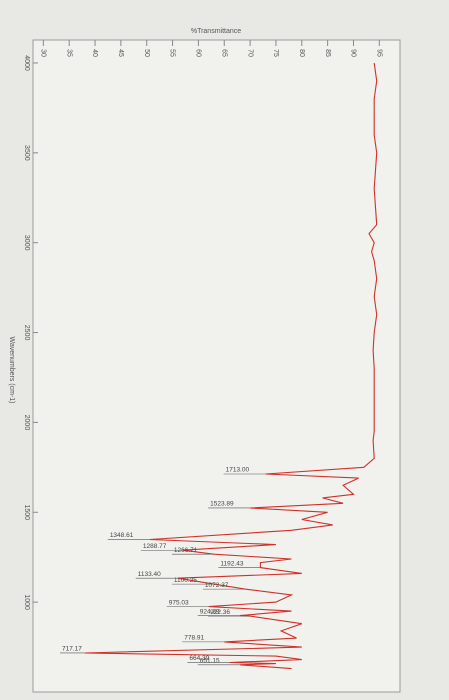 This screenshot has height=700, width=449. What do you see at coordinates (172, 53) in the screenshot?
I see `x-tick-label: 55` at bounding box center [172, 53].